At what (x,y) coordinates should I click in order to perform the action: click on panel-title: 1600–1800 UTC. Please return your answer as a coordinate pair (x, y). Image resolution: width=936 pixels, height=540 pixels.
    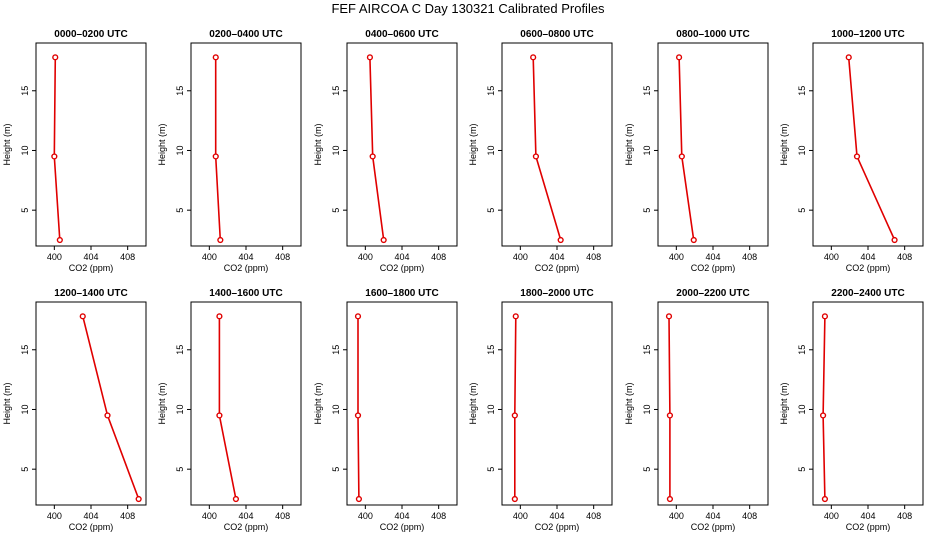
    Looking at the image, I should click on (401, 293).